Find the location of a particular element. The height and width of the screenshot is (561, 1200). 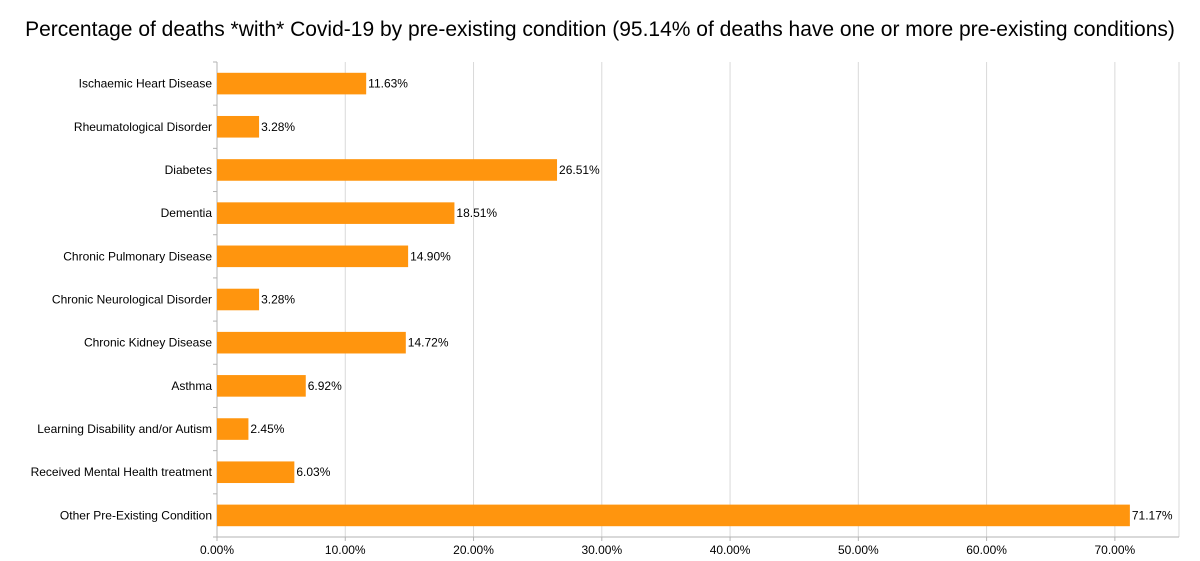

data-label: 18.51% is located at coordinates (476, 213).